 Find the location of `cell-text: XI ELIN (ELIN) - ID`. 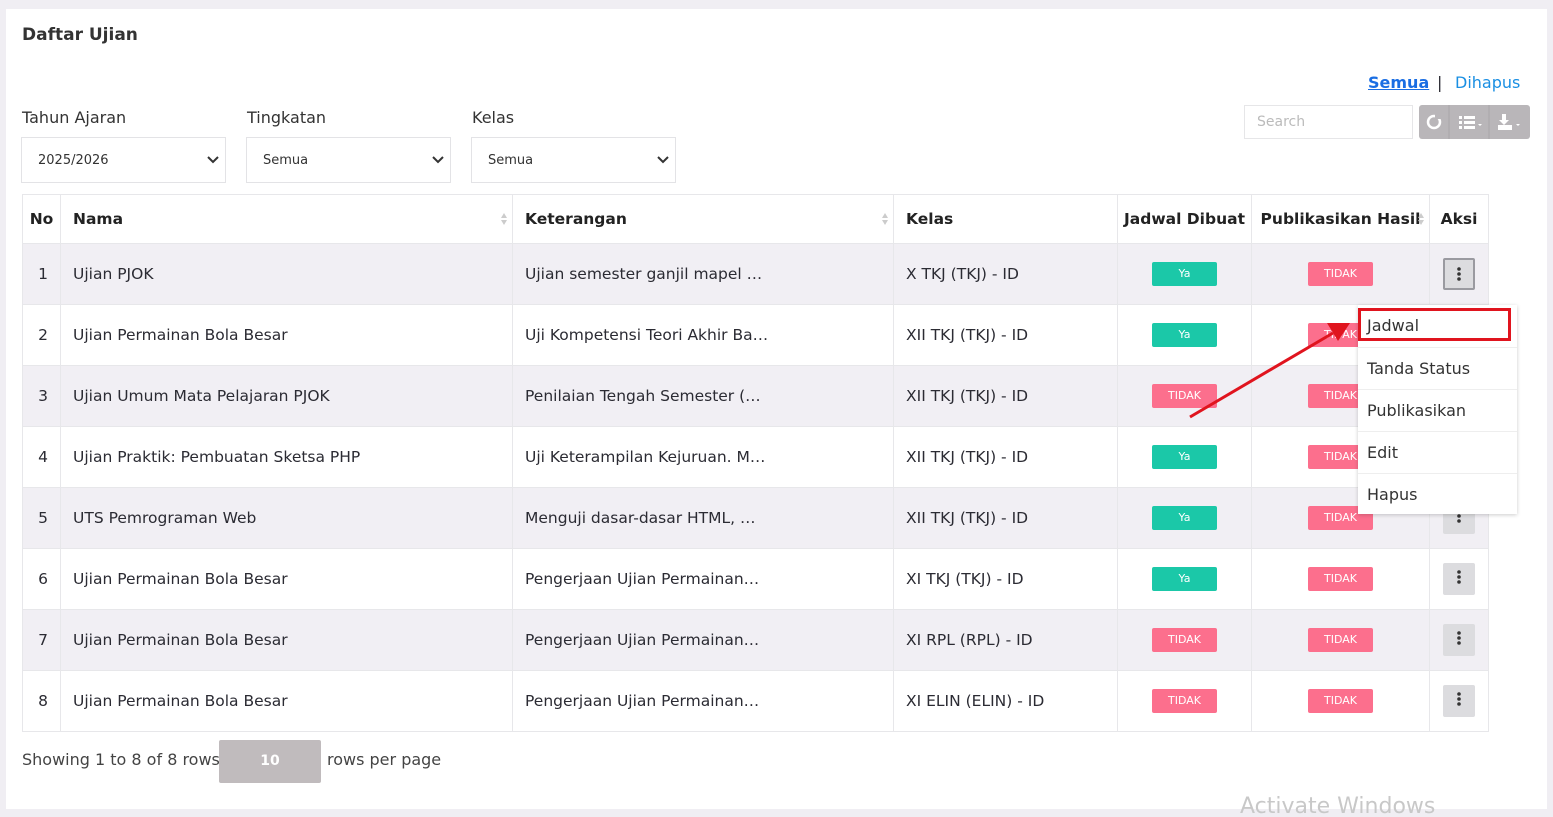

cell-text: XI ELIN (ELIN) - ID is located at coordinates (975, 701).